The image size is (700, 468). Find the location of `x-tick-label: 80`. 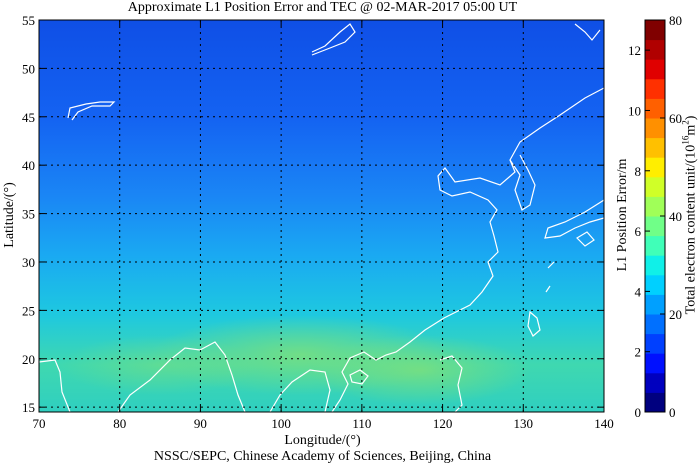

x-tick-label: 80 is located at coordinates (119, 423).